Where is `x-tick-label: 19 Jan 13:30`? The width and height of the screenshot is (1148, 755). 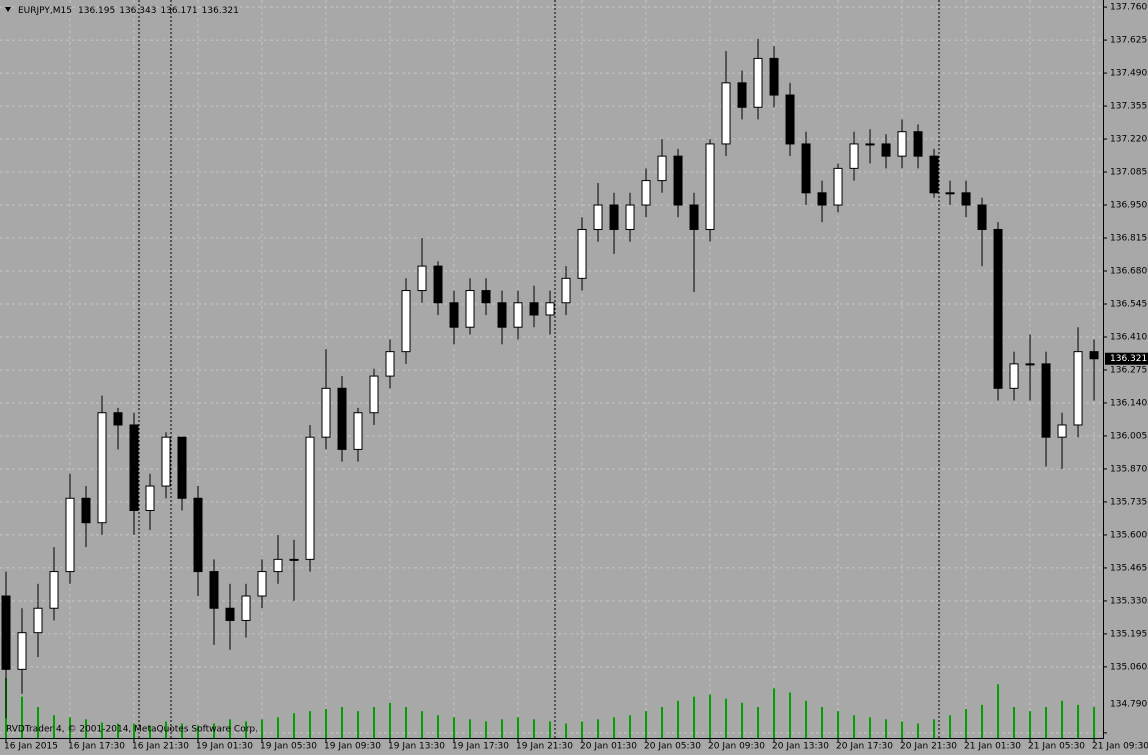 x-tick-label: 19 Jan 13:30 is located at coordinates (416, 747).